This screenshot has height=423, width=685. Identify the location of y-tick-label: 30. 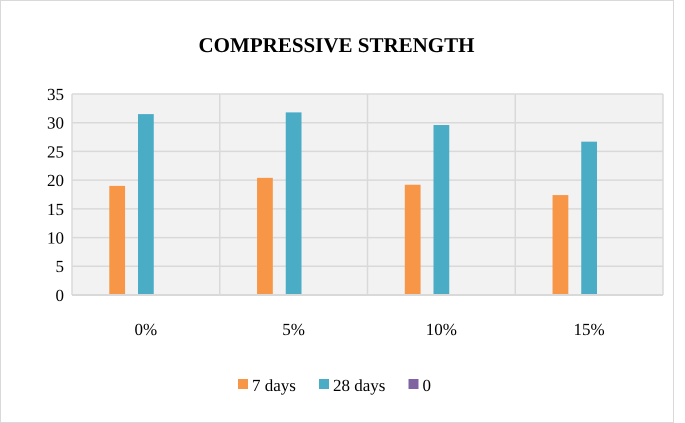
(55, 123).